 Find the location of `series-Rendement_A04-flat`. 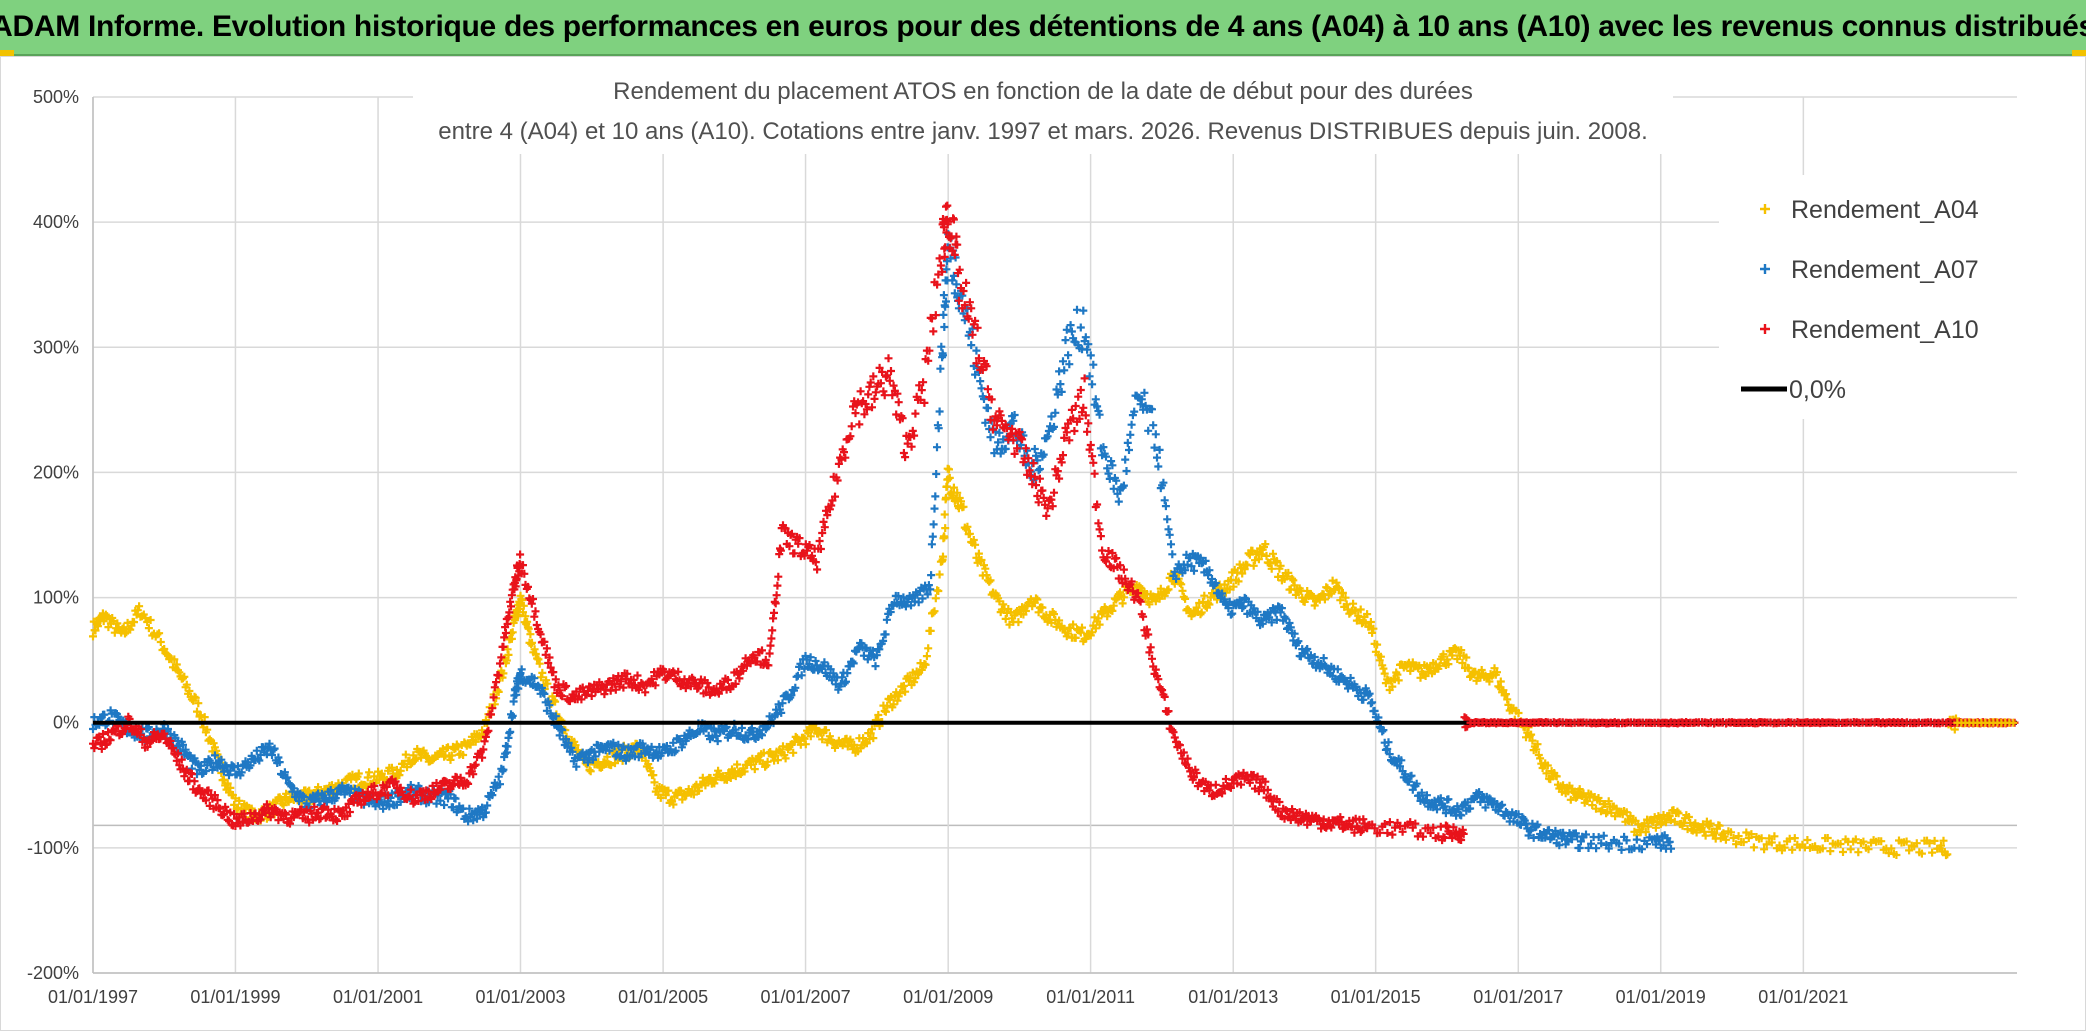

series-Rendement_A04-flat is located at coordinates (1985, 722).